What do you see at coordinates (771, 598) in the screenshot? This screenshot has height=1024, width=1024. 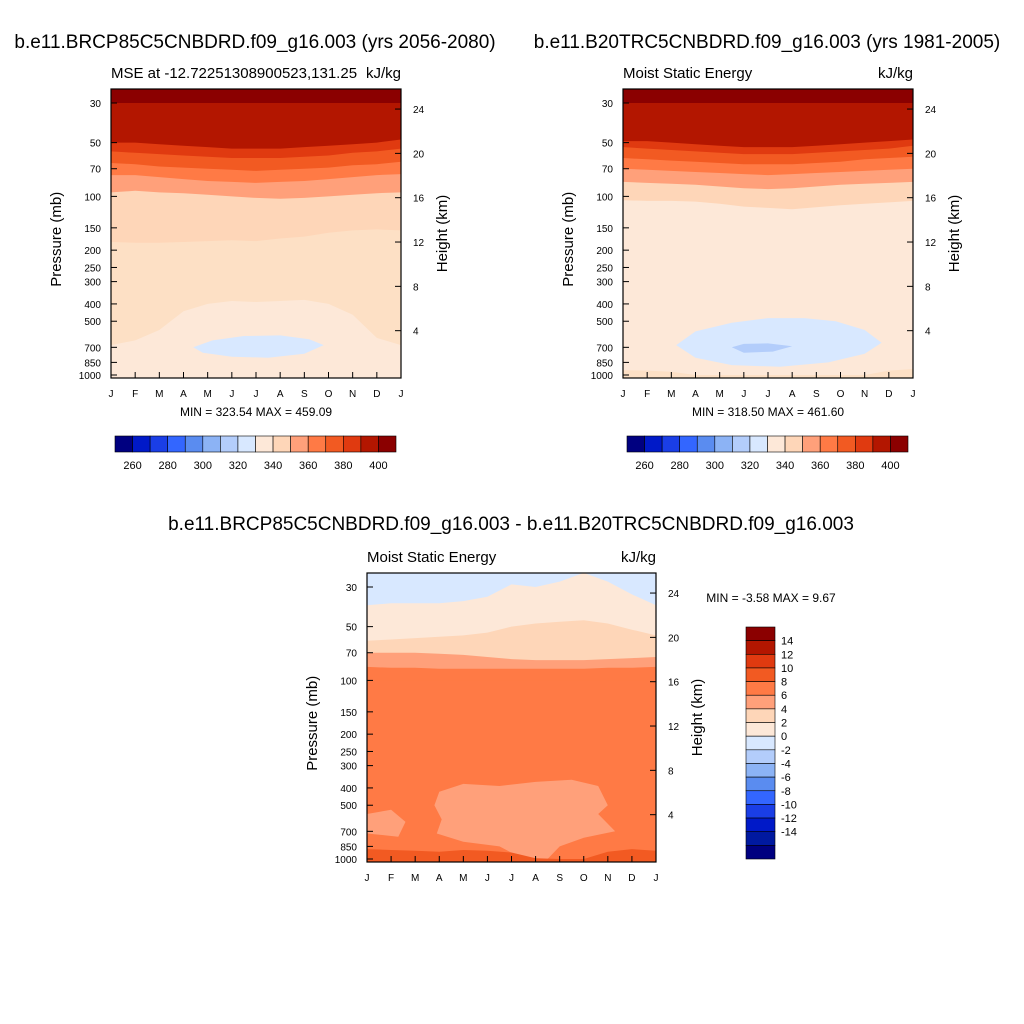 I see `min-max-stats: MIN = -3.58 MAX = 9.67` at bounding box center [771, 598].